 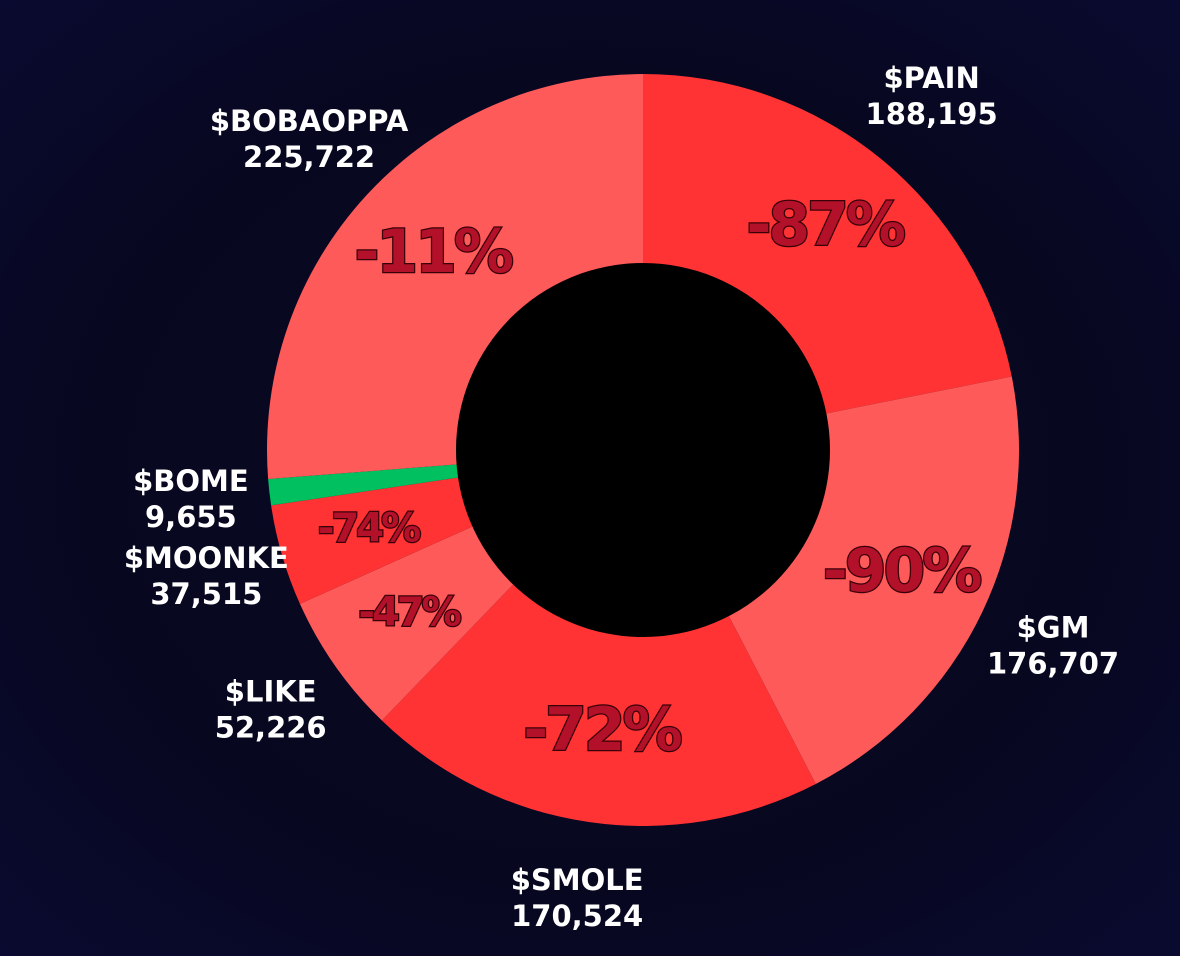 What do you see at coordinates (271, 692) in the screenshot?
I see `slice-name: $LIKE` at bounding box center [271, 692].